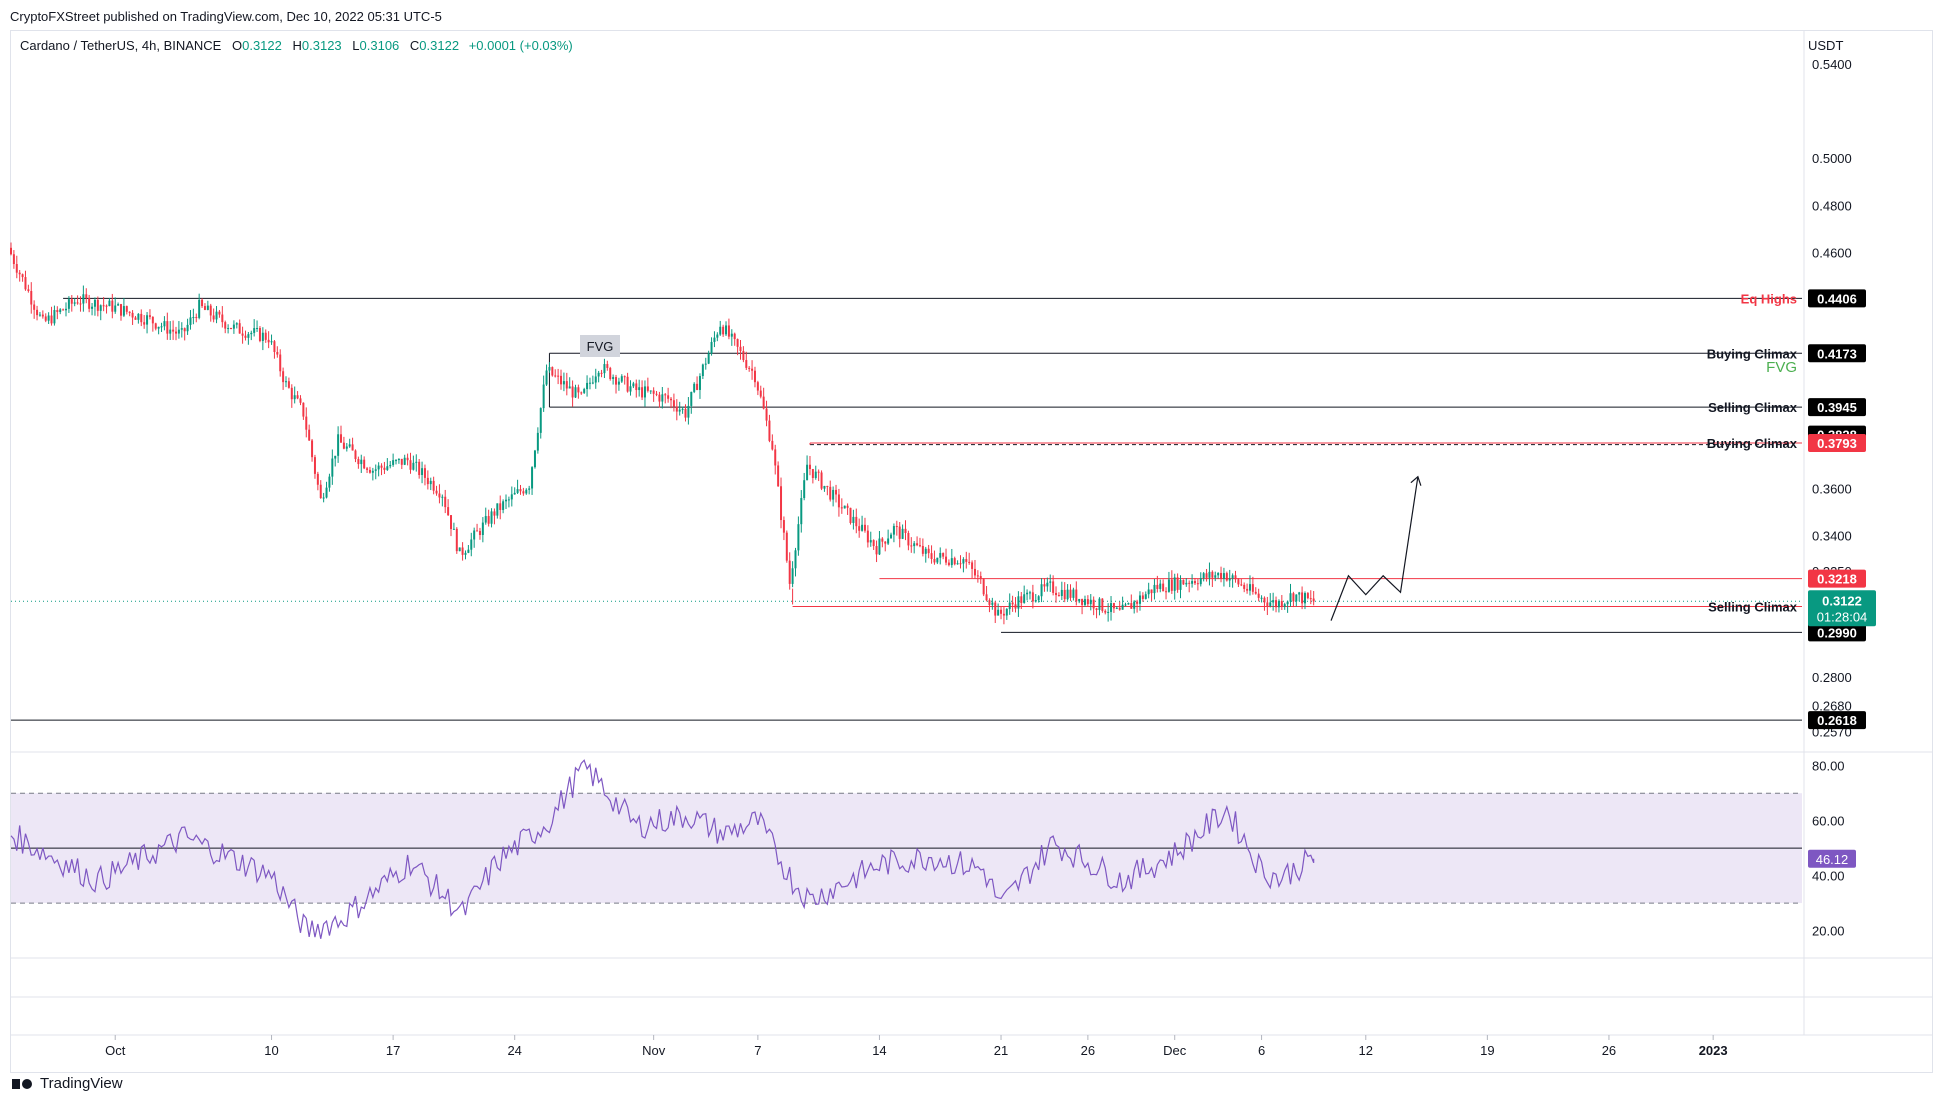 The image size is (1941, 1103). What do you see at coordinates (662, 849) in the screenshot?
I see `rsi-line` at bounding box center [662, 849].